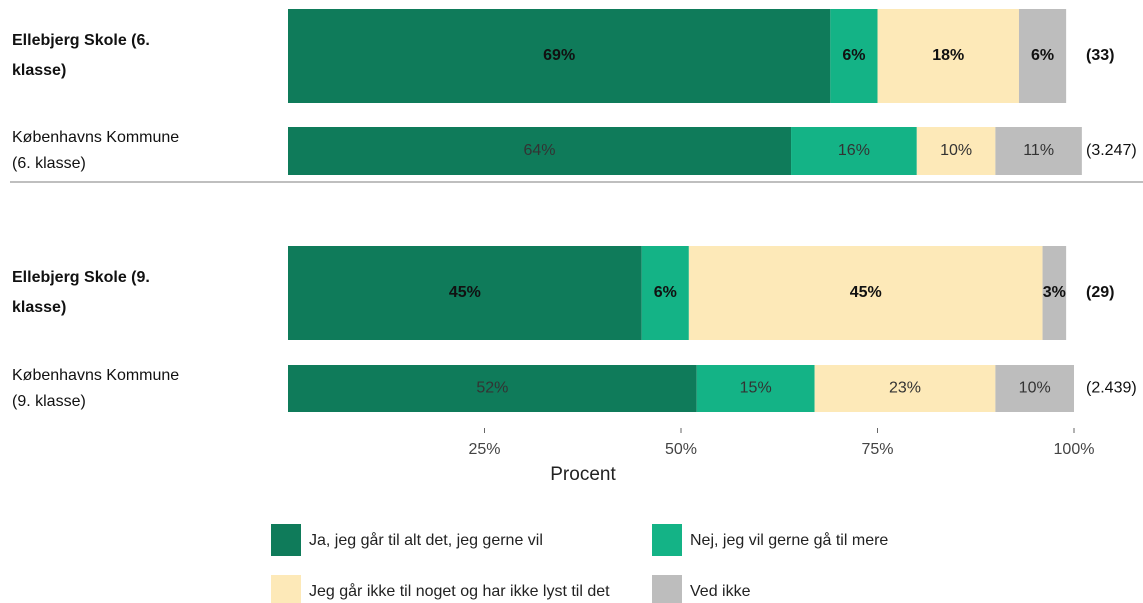 The height and width of the screenshot is (603, 1143). I want to click on value-label: 16%, so click(854, 150).